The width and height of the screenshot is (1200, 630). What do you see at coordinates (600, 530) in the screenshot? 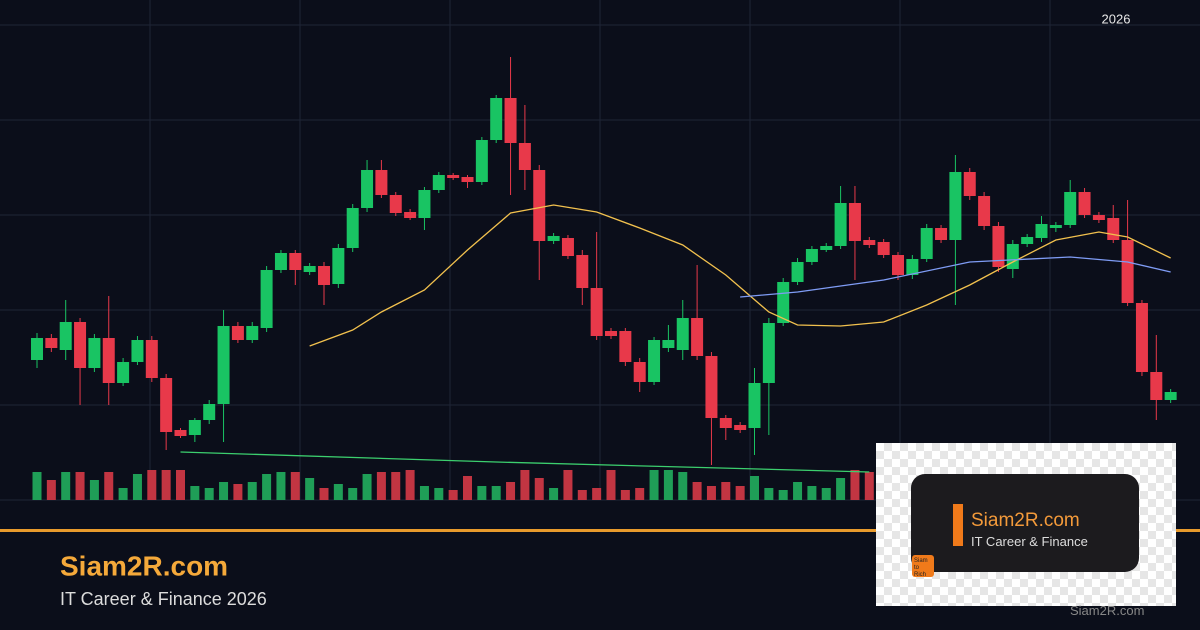
I see `divider` at bounding box center [600, 530].